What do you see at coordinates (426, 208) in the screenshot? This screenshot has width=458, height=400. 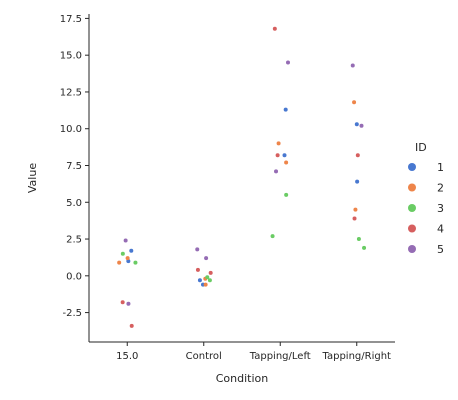 I see `legend-items: 1 2 3 4 5` at bounding box center [426, 208].